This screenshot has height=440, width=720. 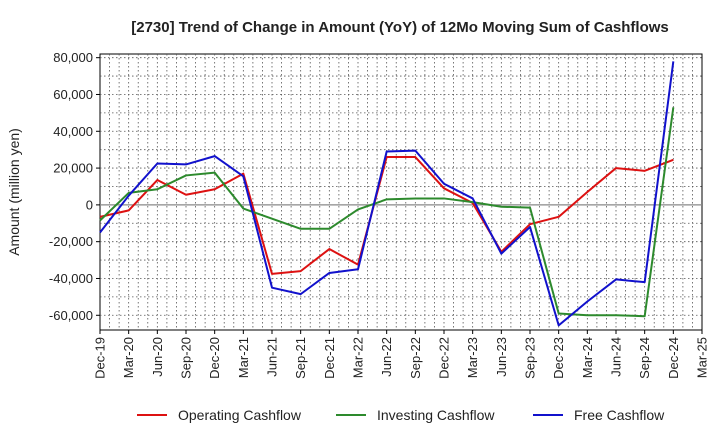 I want to click on x-tick-label: Jun-20, so click(x=157, y=357).